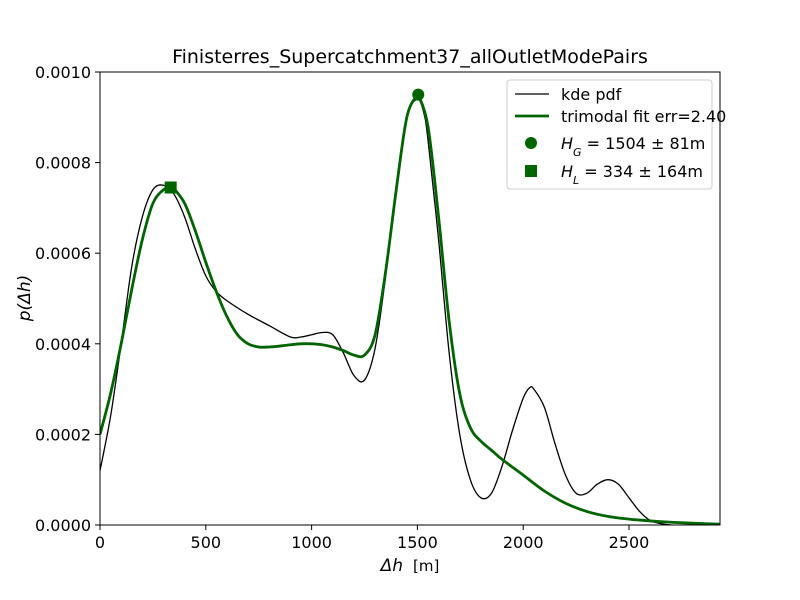 Image resolution: width=800 pixels, height=600 pixels. Describe the element at coordinates (67, 299) in the screenshot. I see `y-axis: 0.0000 0.0002 0.0004 0.0006 0.0008 0.0010` at that location.